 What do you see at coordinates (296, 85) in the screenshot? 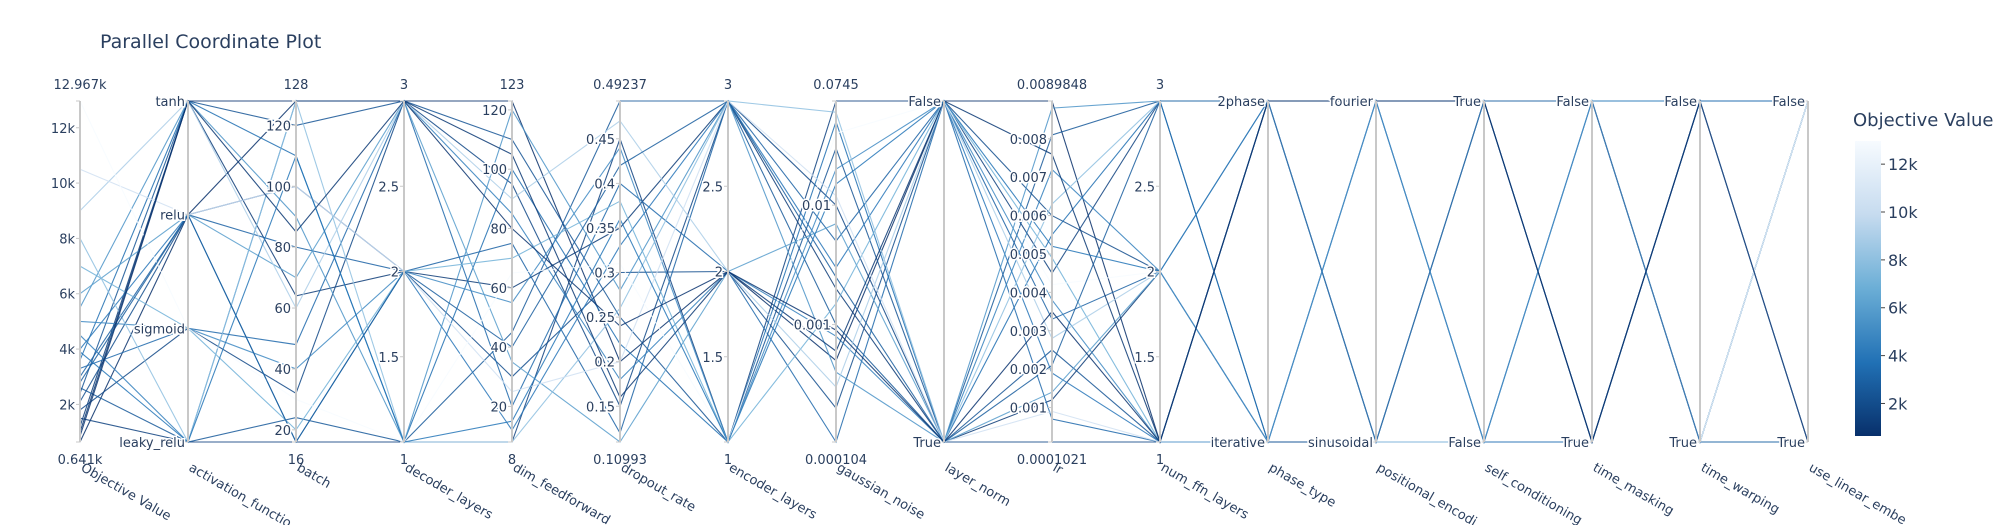
I see `range-label: 128` at bounding box center [296, 85].